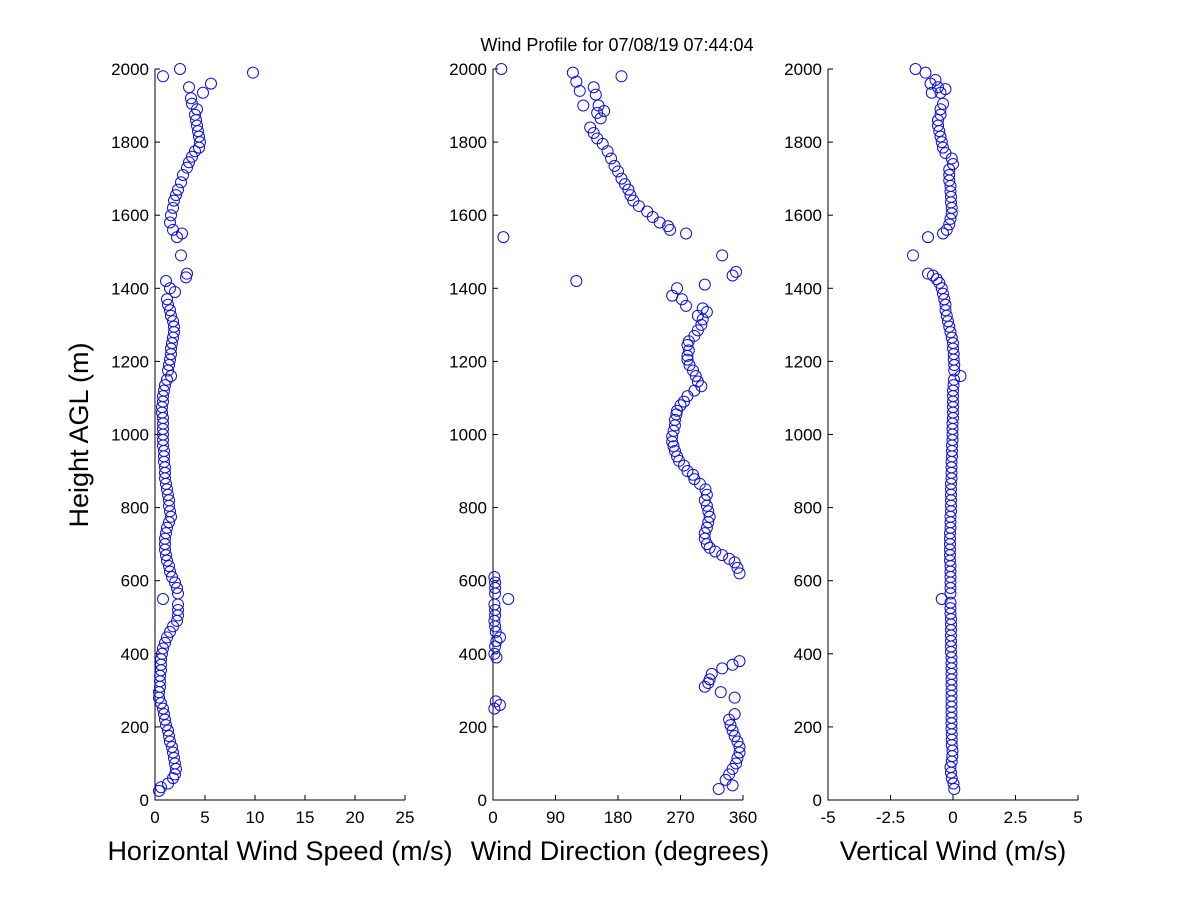 The height and width of the screenshot is (900, 1200). What do you see at coordinates (135, 727) in the screenshot?
I see `y-tick-label: 200` at bounding box center [135, 727].